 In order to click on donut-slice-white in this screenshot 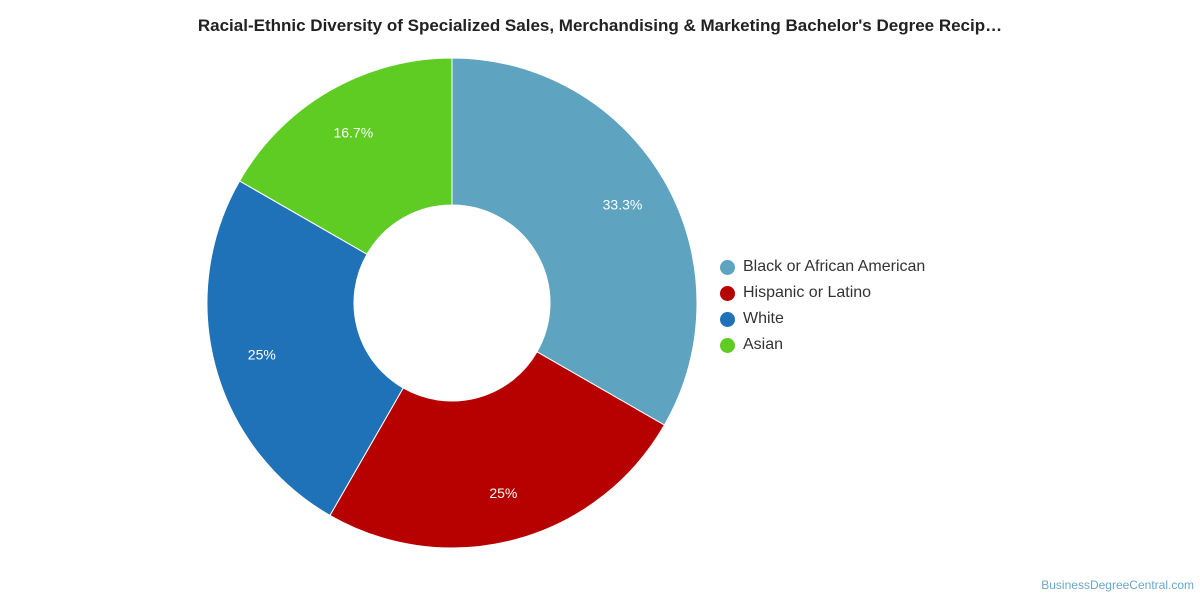, I will do `click(305, 348)`.